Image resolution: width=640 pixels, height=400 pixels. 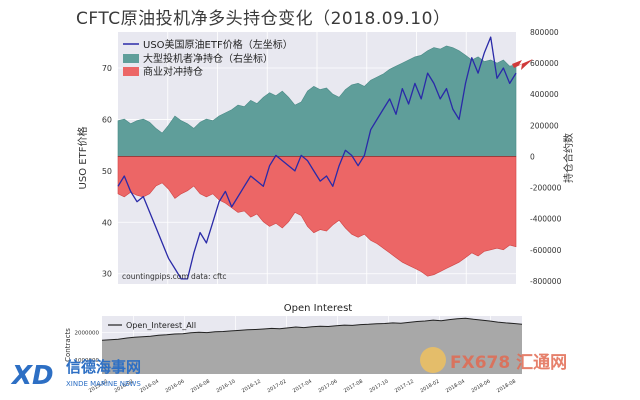 I want to click on left-axis-ticks: 70 60 50 40 30, so click(x=107, y=171).